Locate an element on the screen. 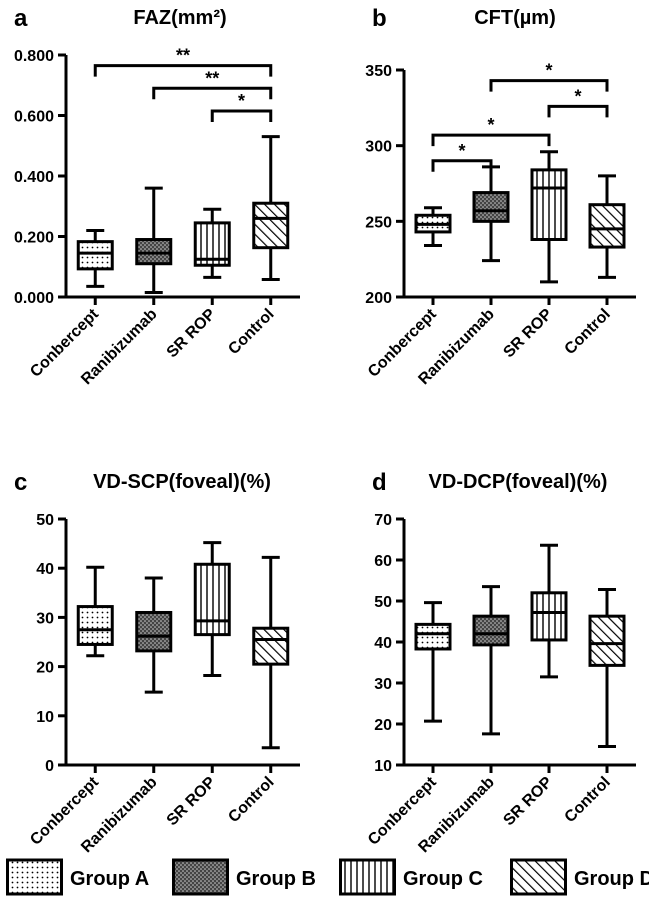 This screenshot has width=649, height=918. legend-label: Group A is located at coordinates (109, 879).